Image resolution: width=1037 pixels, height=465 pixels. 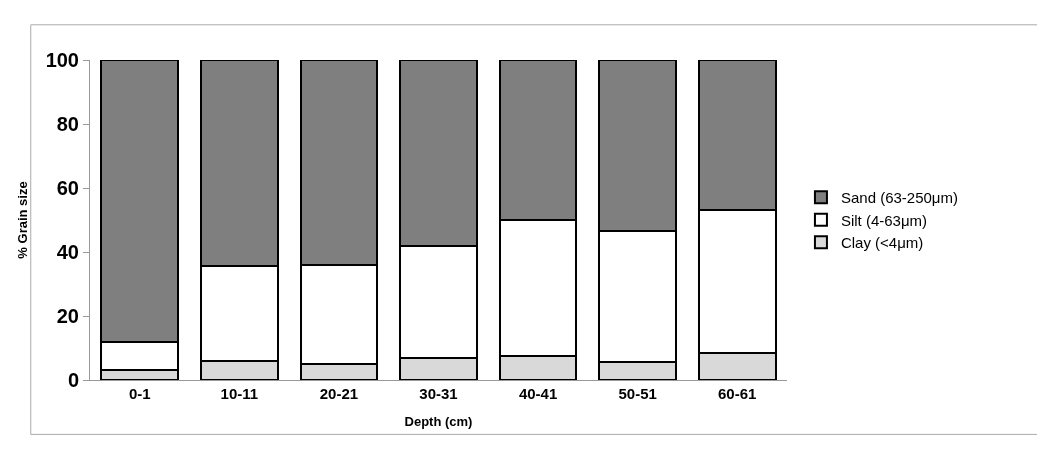 What do you see at coordinates (67, 316) in the screenshot?
I see `y-tick-label: 20` at bounding box center [67, 316].